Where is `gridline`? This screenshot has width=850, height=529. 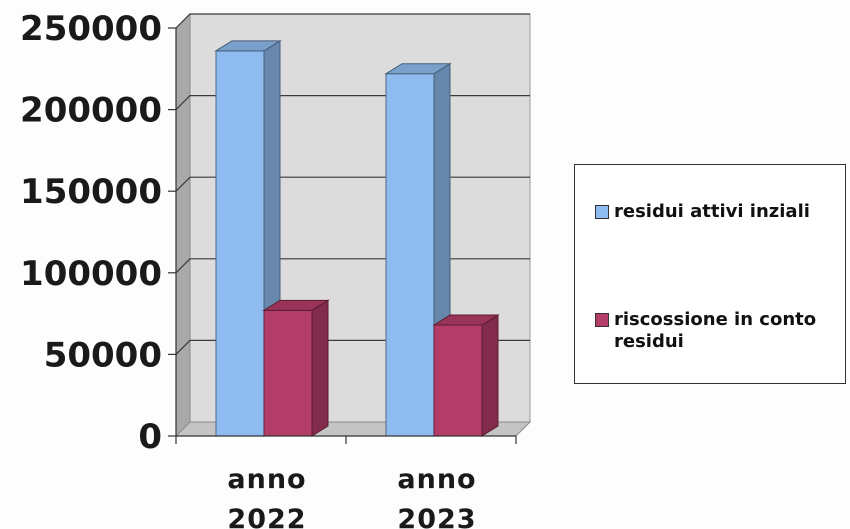
gridline is located at coordinates (352, 21).